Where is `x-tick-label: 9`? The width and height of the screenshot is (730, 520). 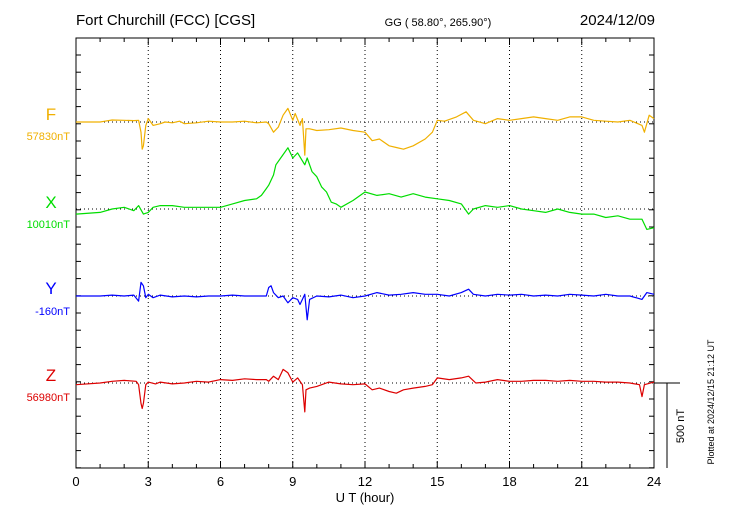
x-tick-label: 9 is located at coordinates (292, 481).